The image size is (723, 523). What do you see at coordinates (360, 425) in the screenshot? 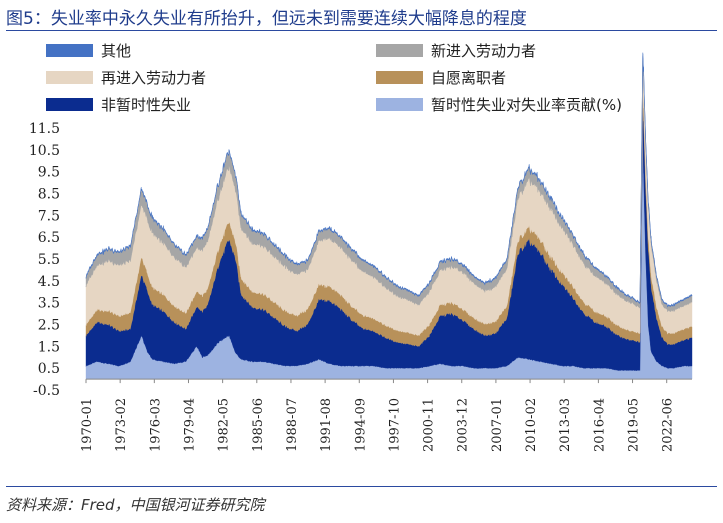
I see `x-tick-label: 1994-09` at bounding box center [360, 425].